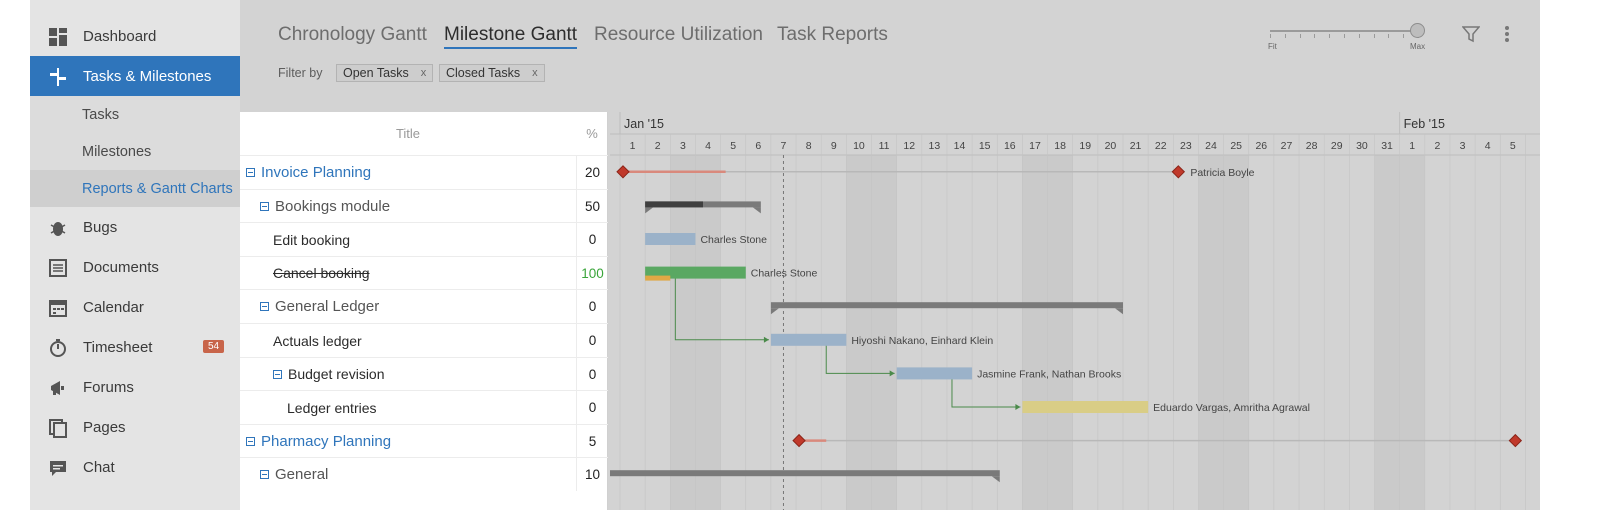  I want to click on day-tick-label: 19, so click(1085, 146).